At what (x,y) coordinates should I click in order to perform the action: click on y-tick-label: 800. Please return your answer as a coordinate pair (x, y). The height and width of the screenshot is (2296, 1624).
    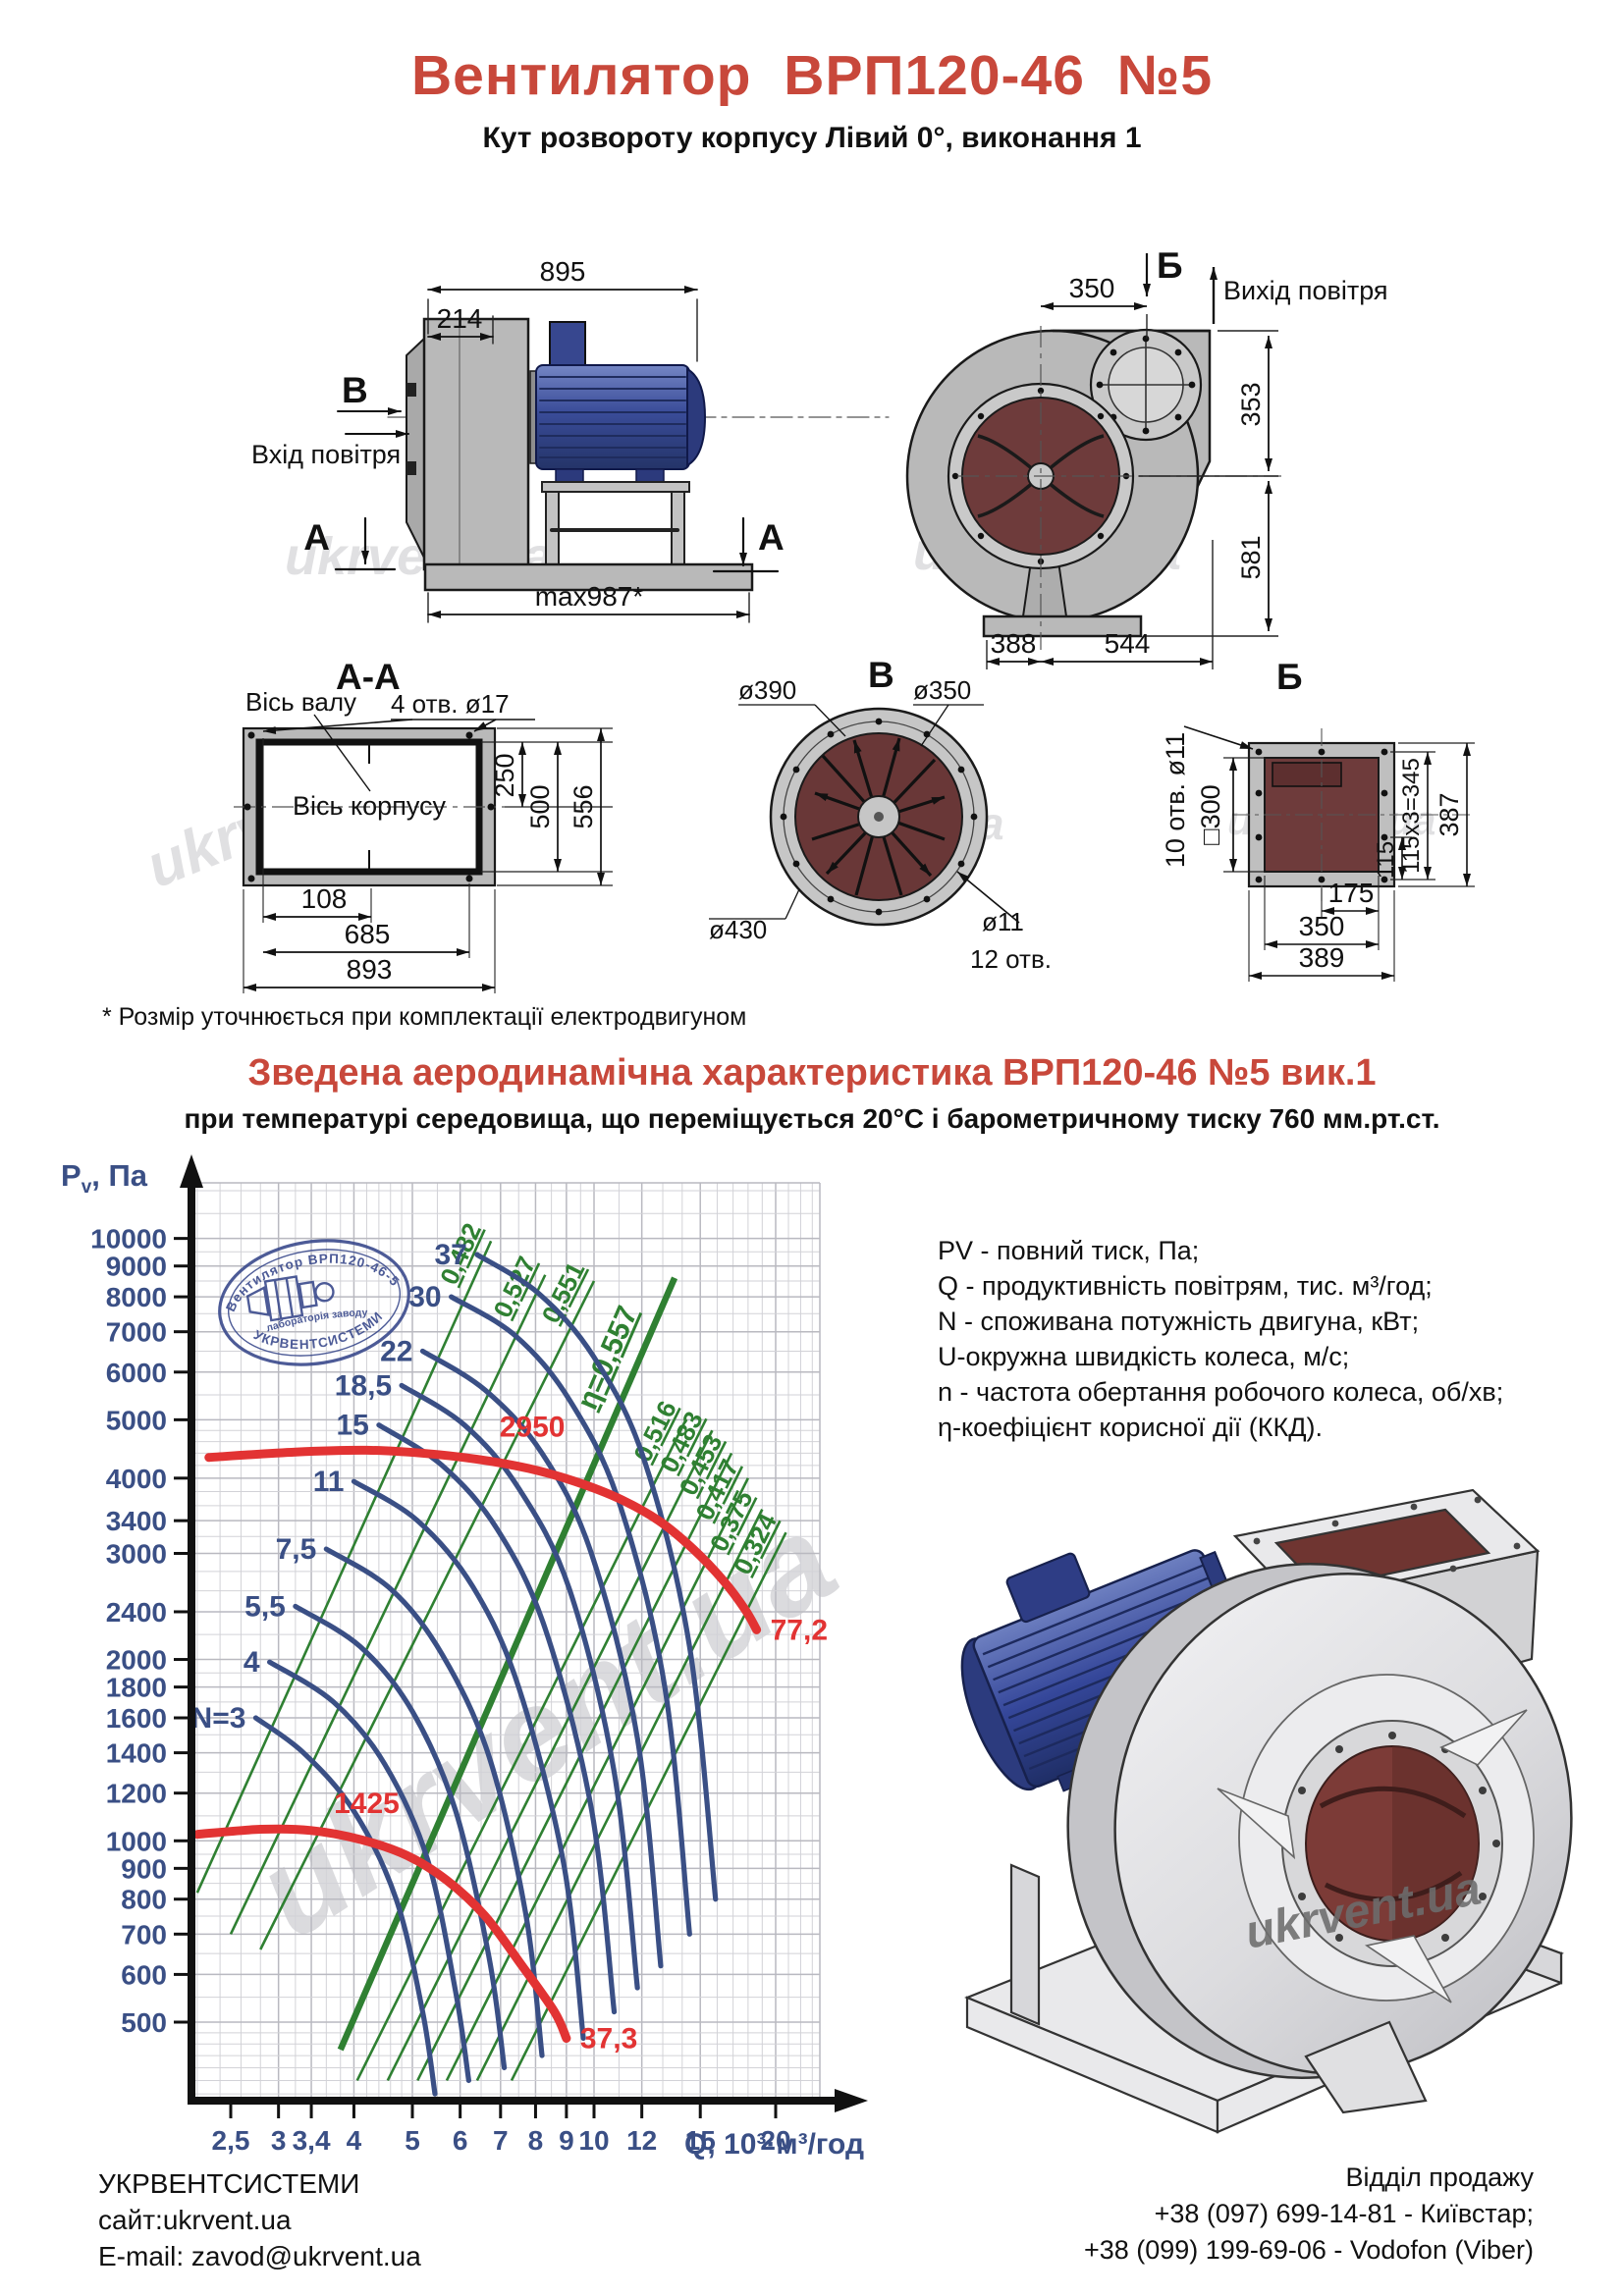
    Looking at the image, I should click on (144, 1900).